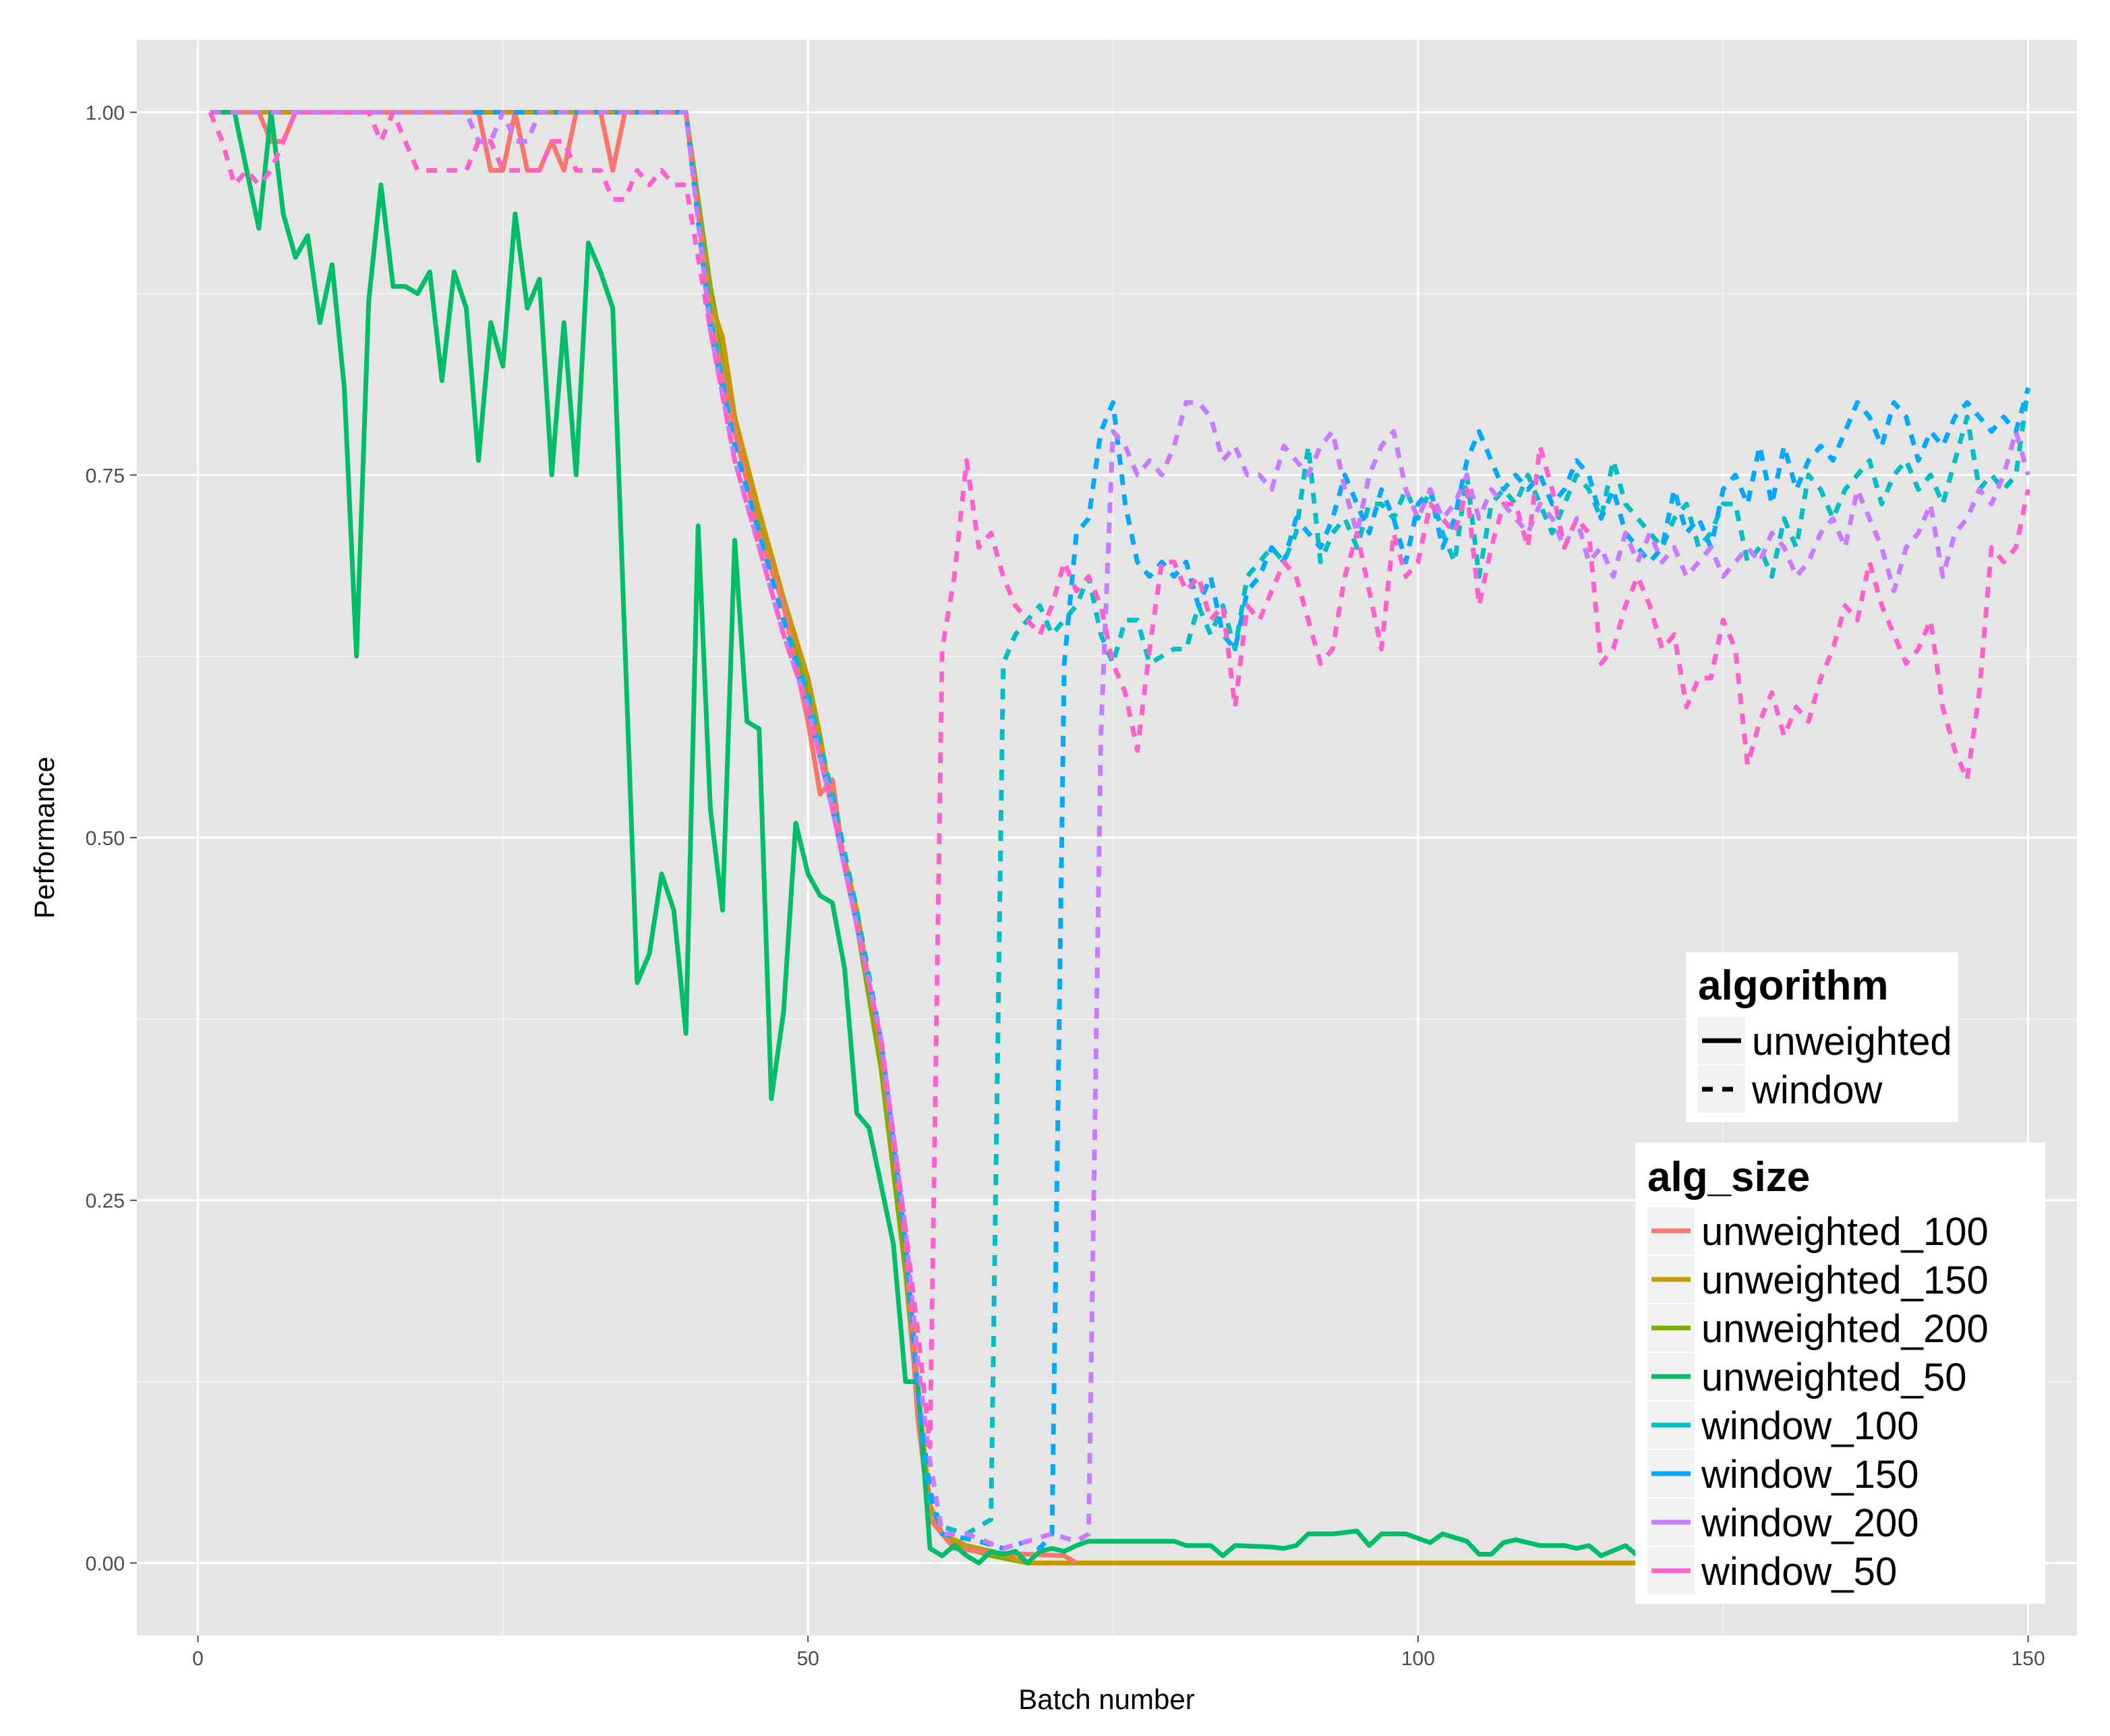 This screenshot has width=2110, height=1736. I want to click on legend-label-unweighted-50: unweighted_50, so click(1833, 1377).